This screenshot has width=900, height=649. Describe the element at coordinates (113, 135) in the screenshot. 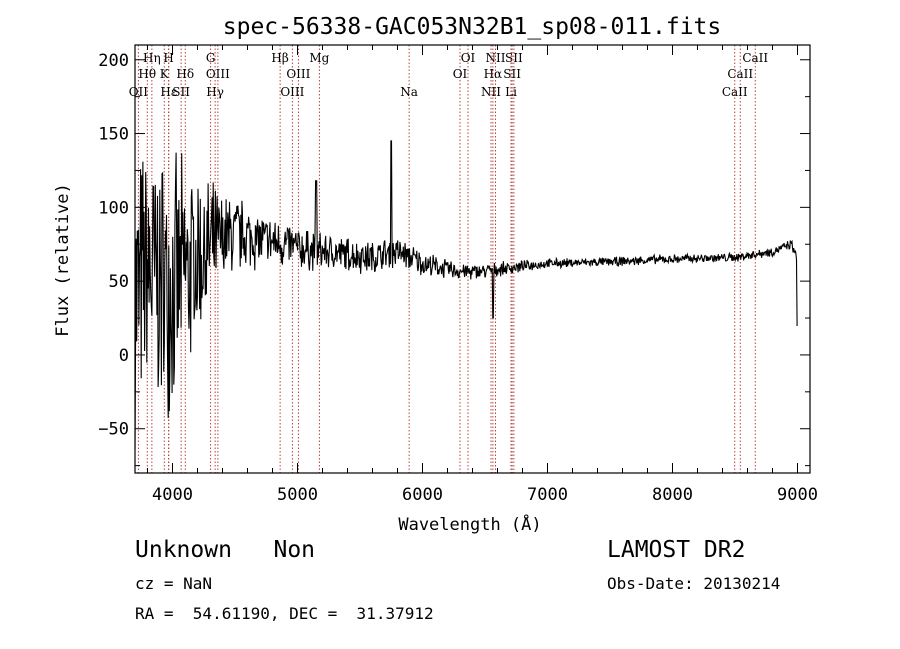

I see `y-tick-label: 150` at that location.